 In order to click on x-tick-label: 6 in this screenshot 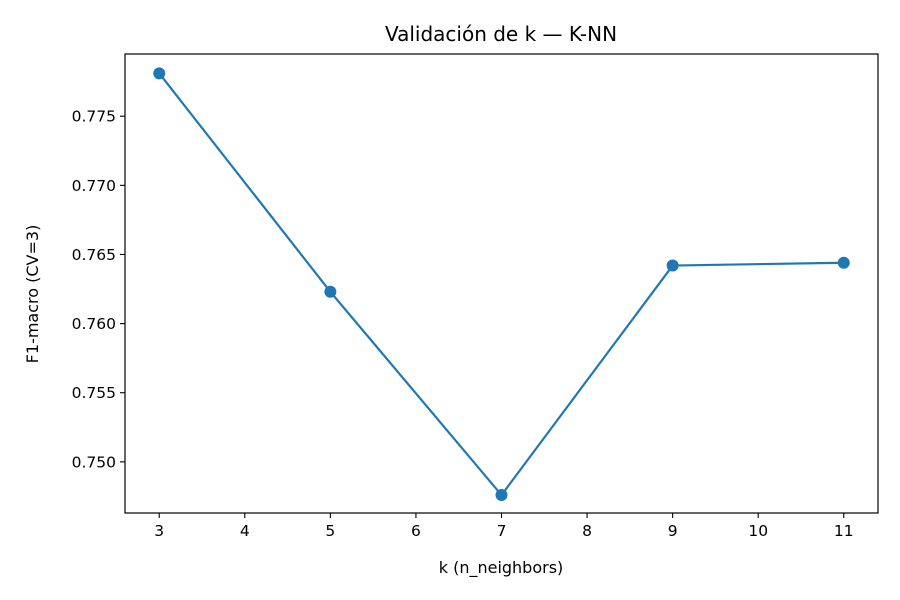, I will do `click(416, 531)`.